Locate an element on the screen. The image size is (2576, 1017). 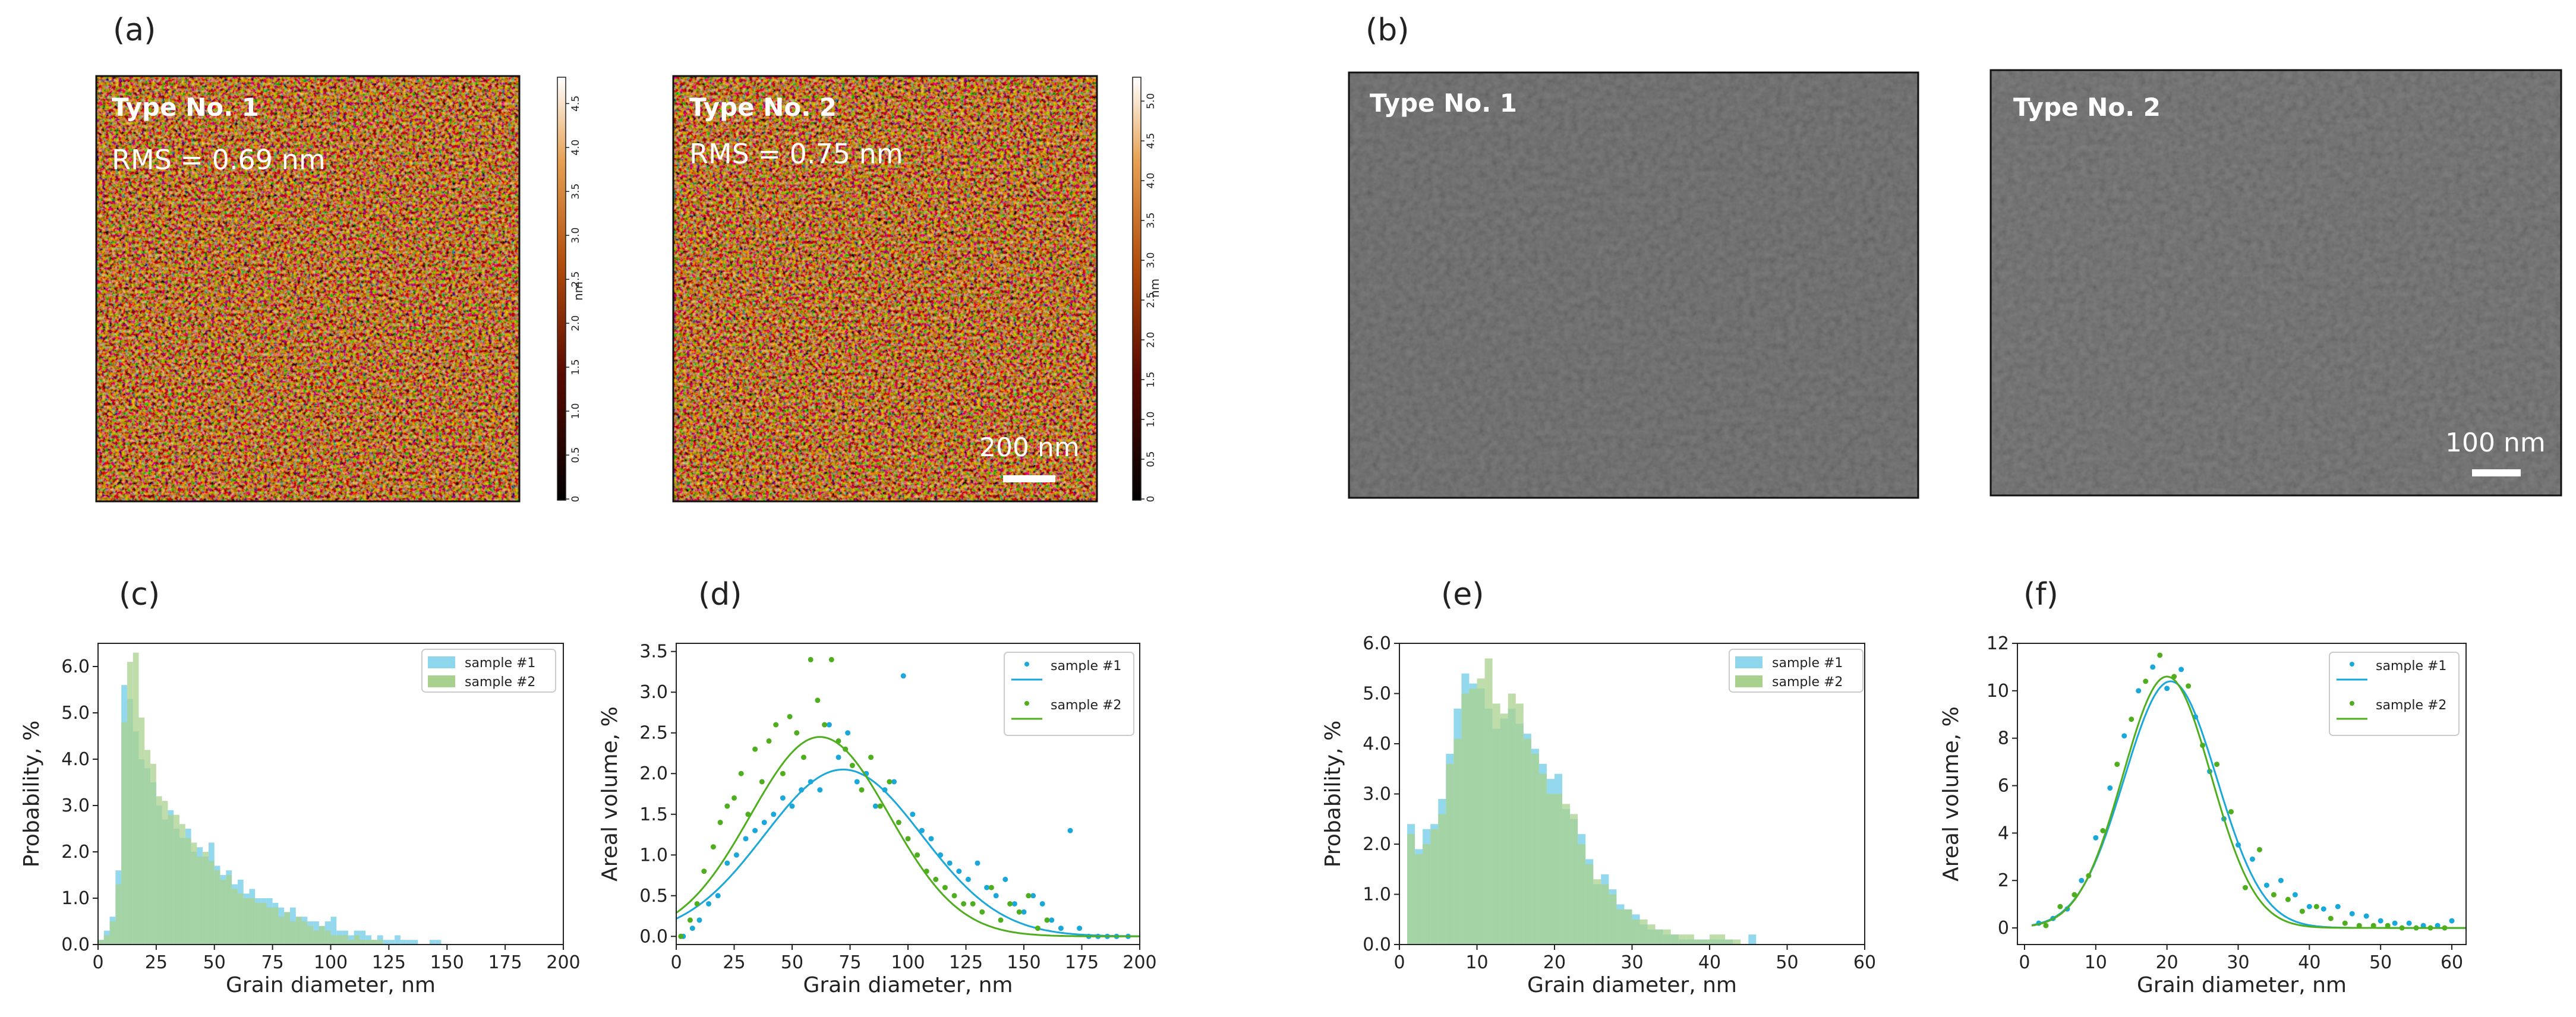
y-tick-label: 3.5 is located at coordinates (654, 652).